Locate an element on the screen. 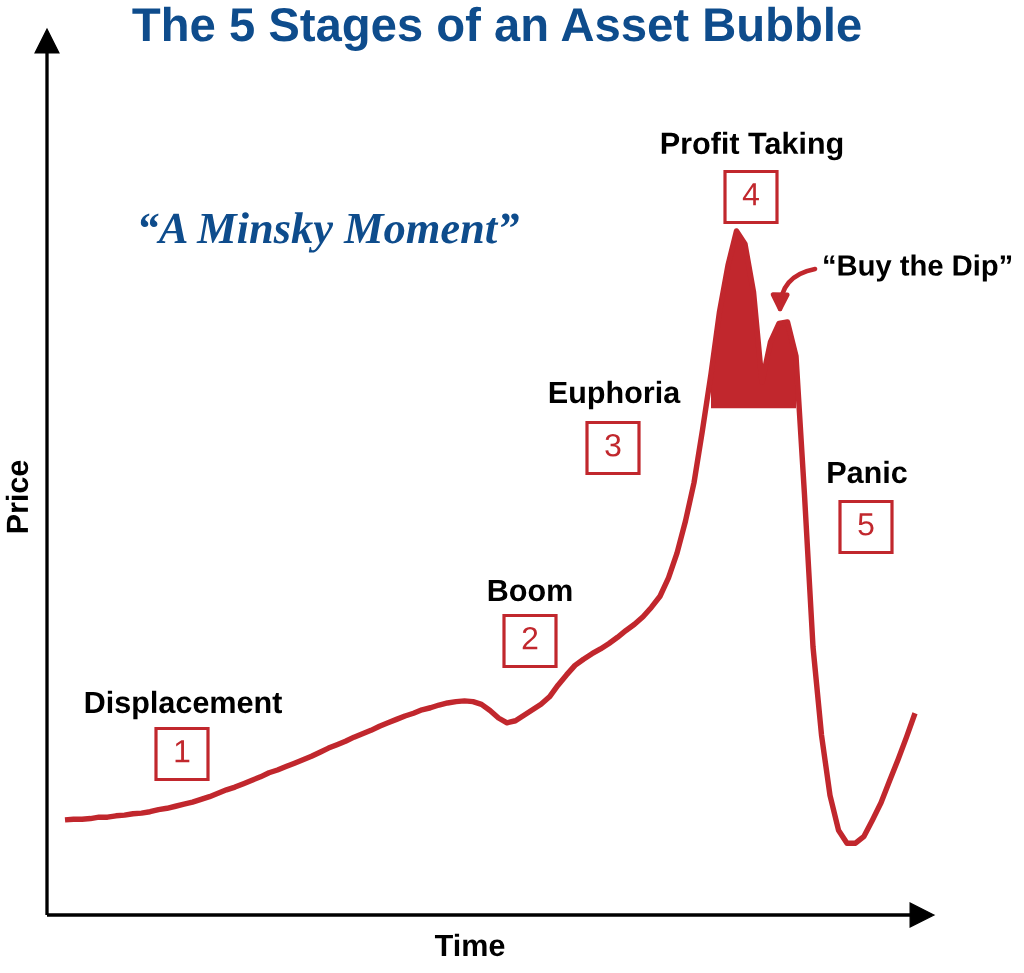 The image size is (1024, 973). annotation: Displacement is located at coordinates (183, 705).